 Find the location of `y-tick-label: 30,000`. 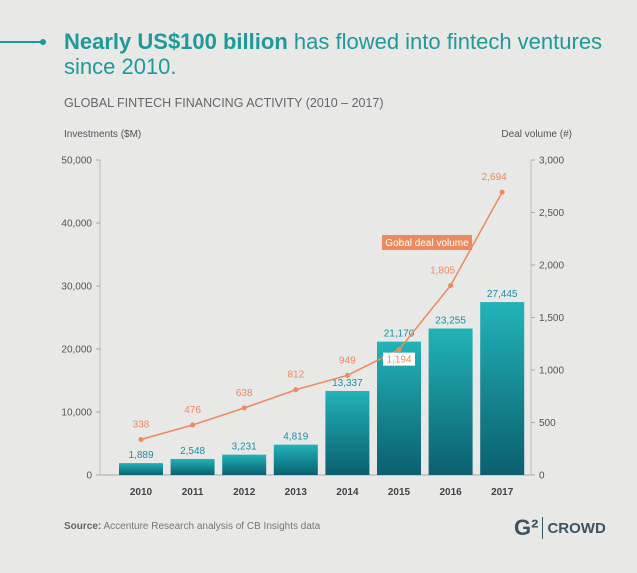

y-tick-label: 30,000 is located at coordinates (76, 287).